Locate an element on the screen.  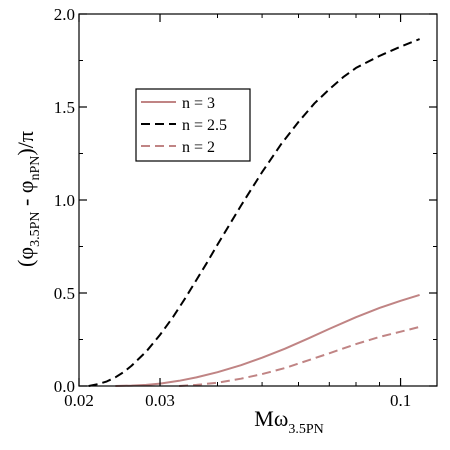
y-tick-label-0: 0.0 is located at coordinates (64, 386).